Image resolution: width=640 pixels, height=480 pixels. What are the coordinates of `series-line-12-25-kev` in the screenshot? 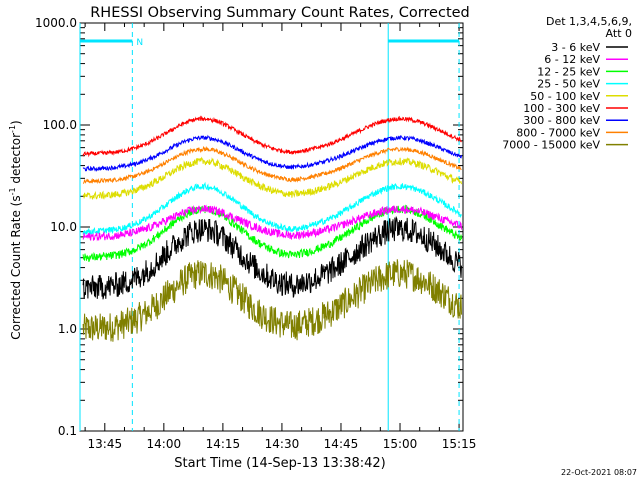 It's located at (272, 233).